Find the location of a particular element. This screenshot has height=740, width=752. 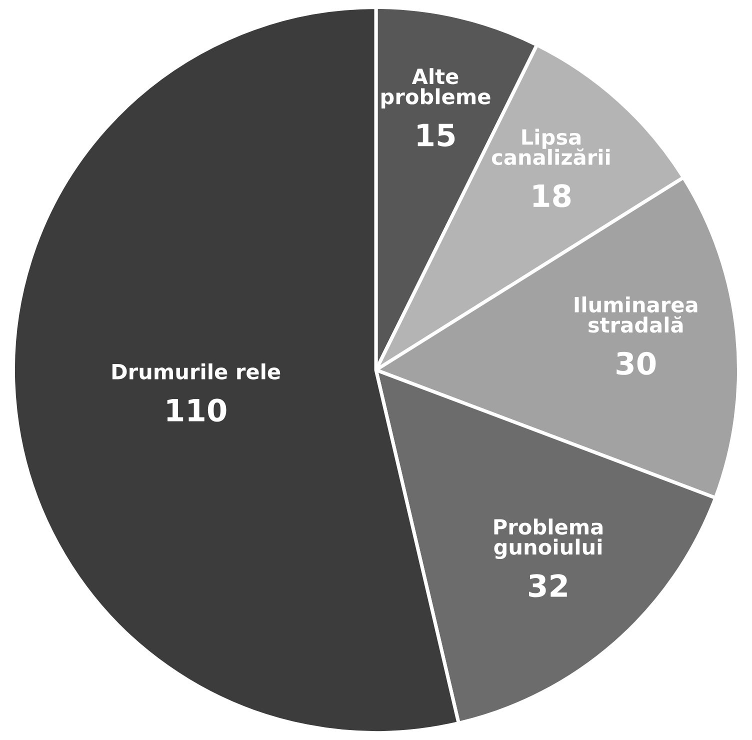

slice-label: Alte probleme is located at coordinates (436, 88).